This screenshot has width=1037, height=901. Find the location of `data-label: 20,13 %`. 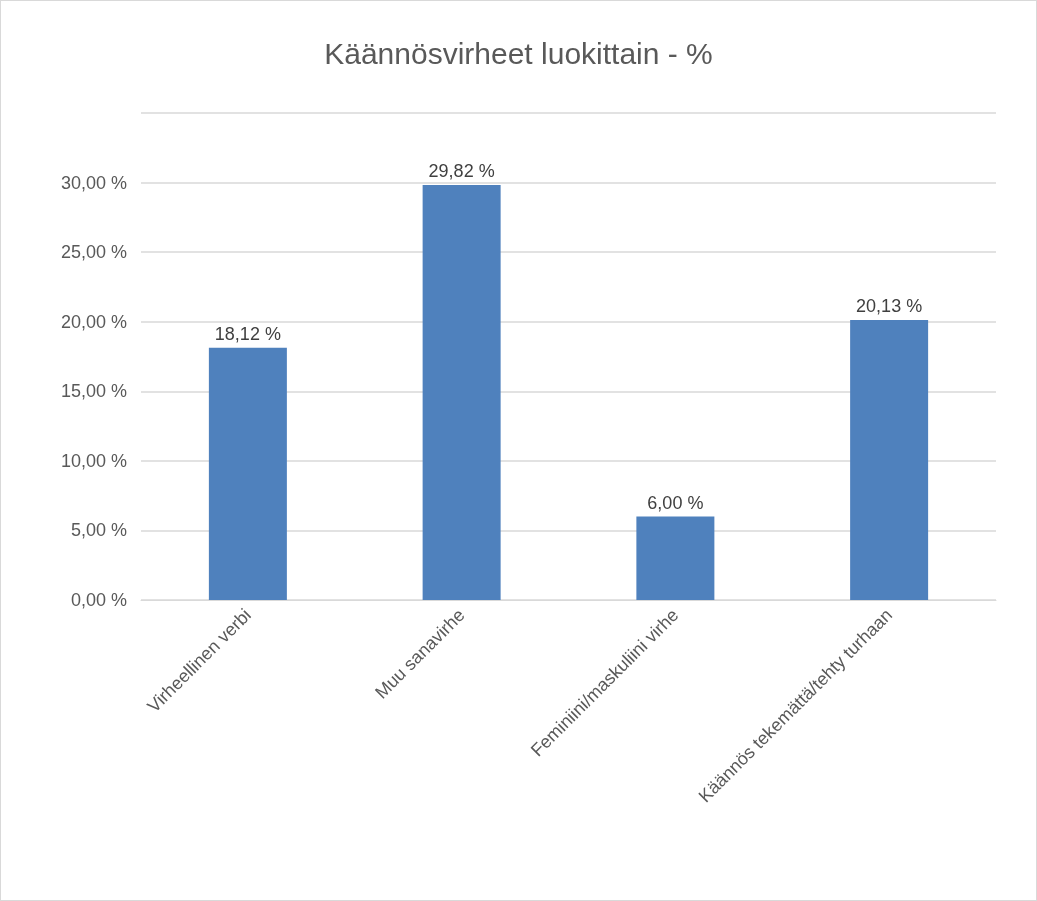

data-label: 20,13 % is located at coordinates (889, 305).